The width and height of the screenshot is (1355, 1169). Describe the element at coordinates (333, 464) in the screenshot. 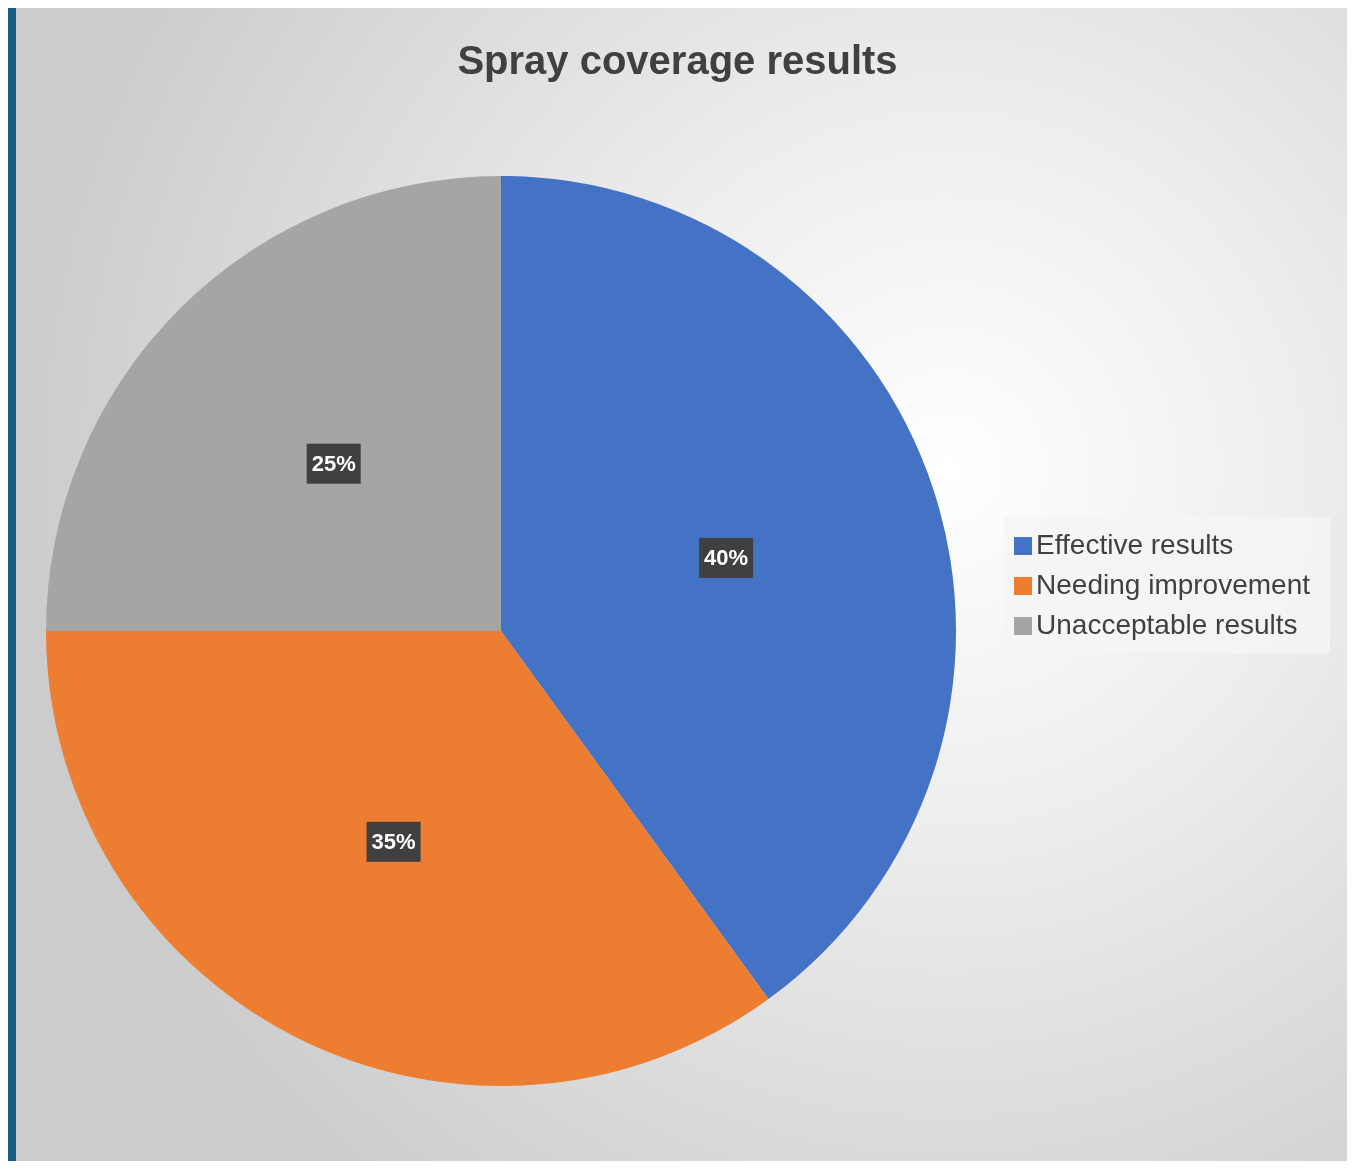

I see `data-label: 25%` at that location.